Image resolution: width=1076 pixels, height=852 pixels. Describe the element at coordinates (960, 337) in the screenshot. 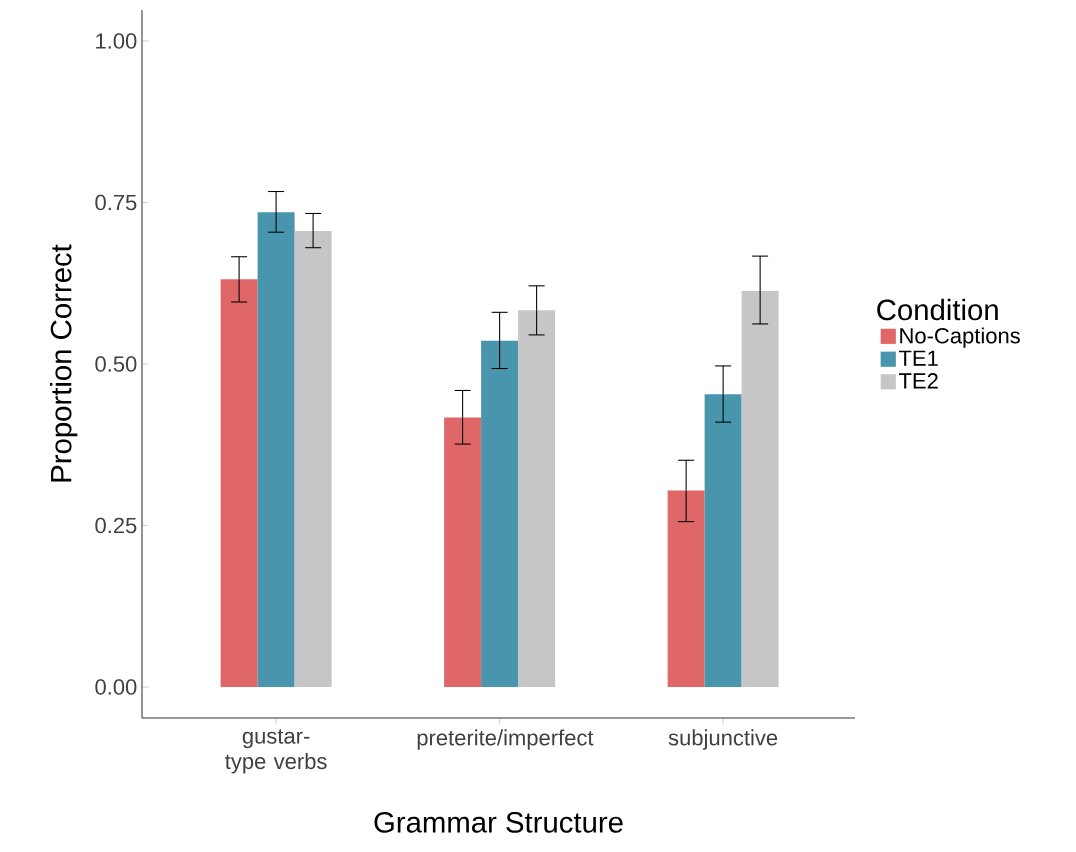

I see `legend-label: No-Captions` at that location.